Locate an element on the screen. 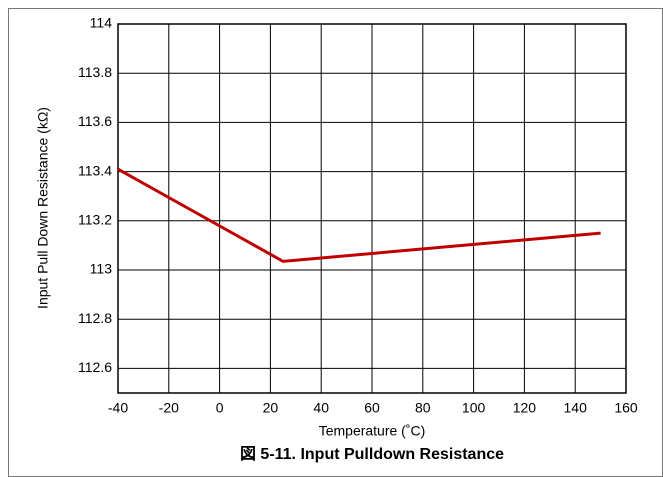 The image size is (663, 477). y-tick-label: 113.4 is located at coordinates (95, 170).